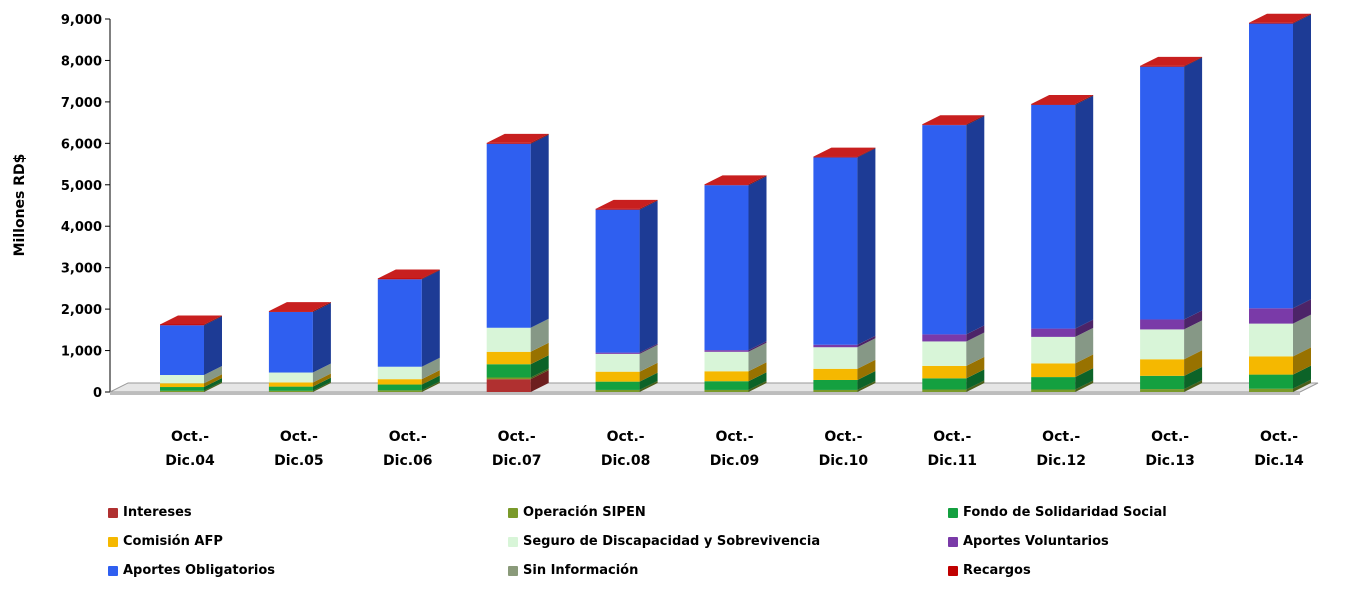  I want to click on y-tick-label: 5,000, so click(81, 186).